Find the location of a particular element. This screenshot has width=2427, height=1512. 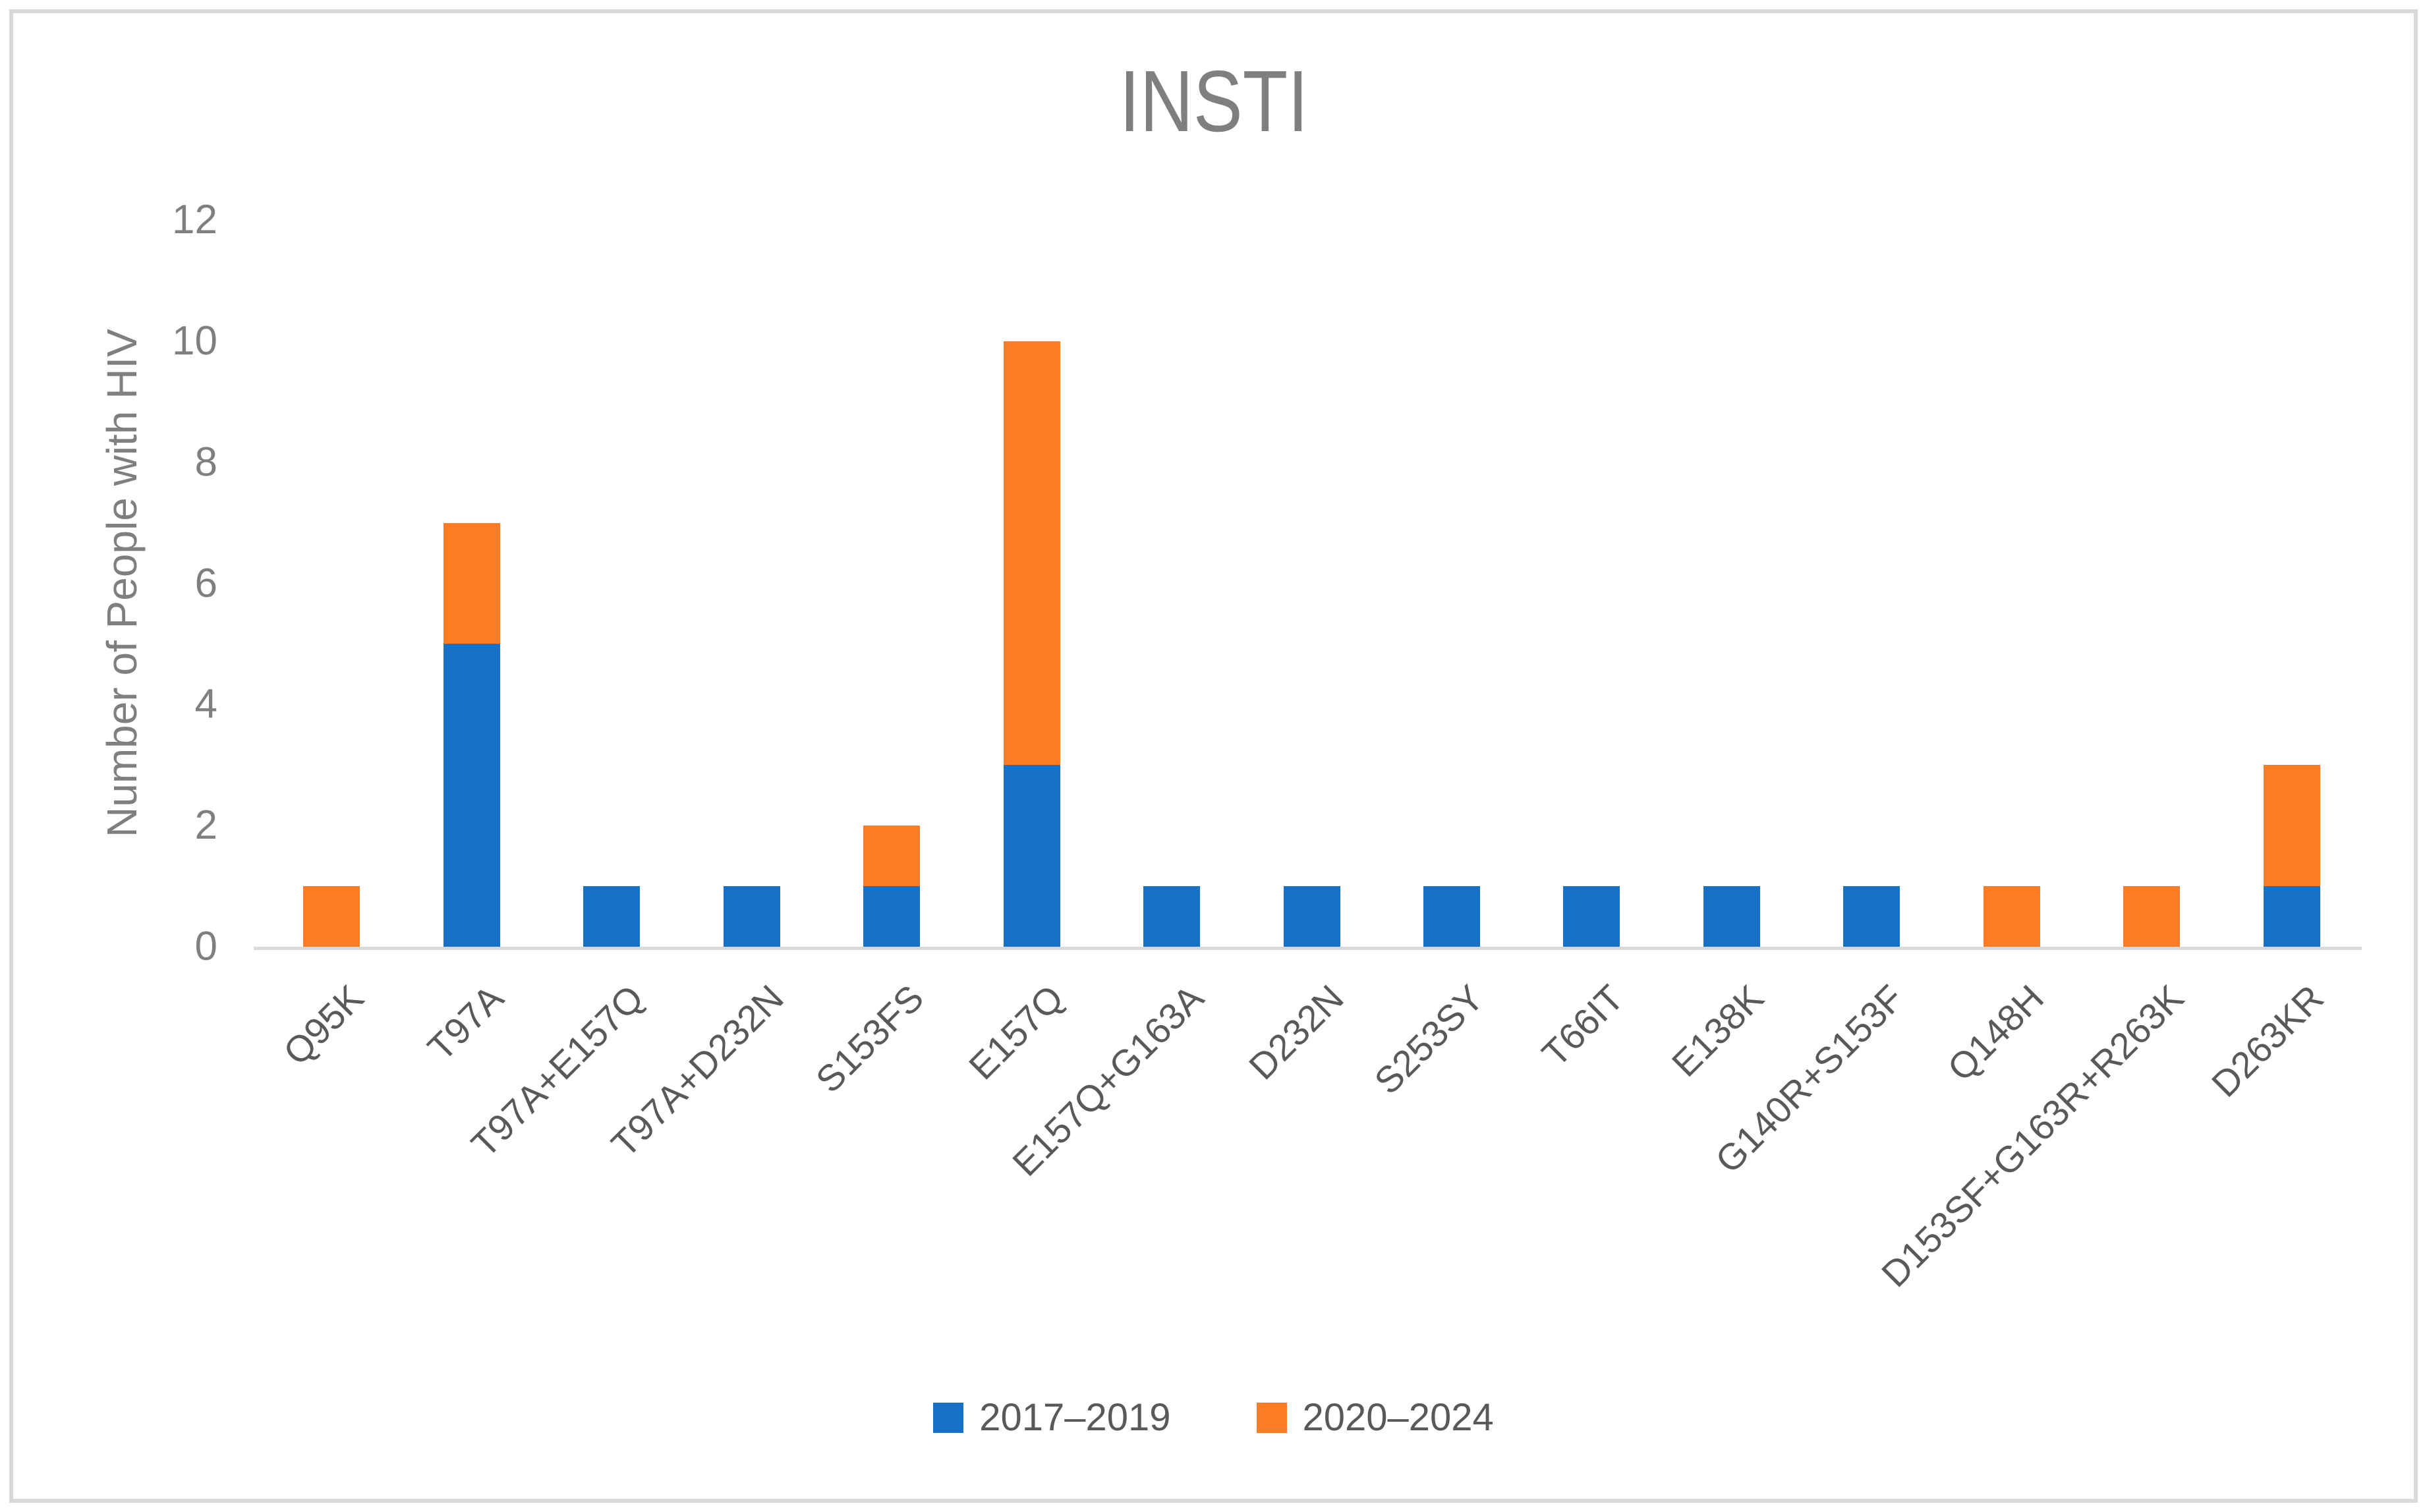

legend-label: 2017–2019 is located at coordinates (1075, 1417).